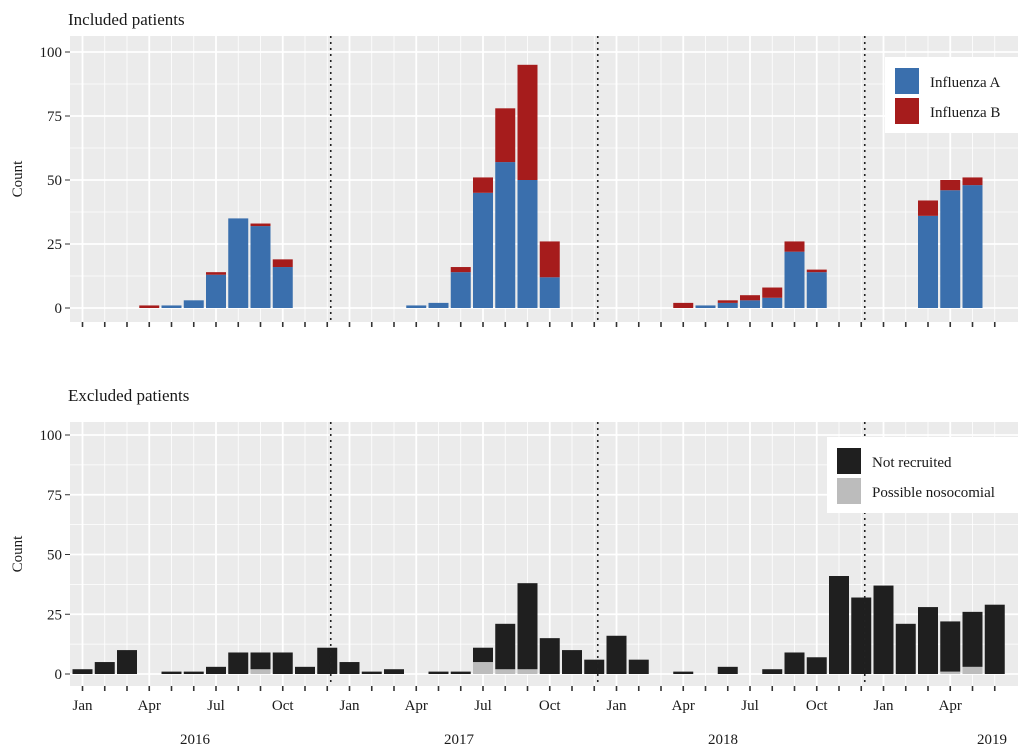  I want to click on y-tick-label: 50, so click(54, 556).